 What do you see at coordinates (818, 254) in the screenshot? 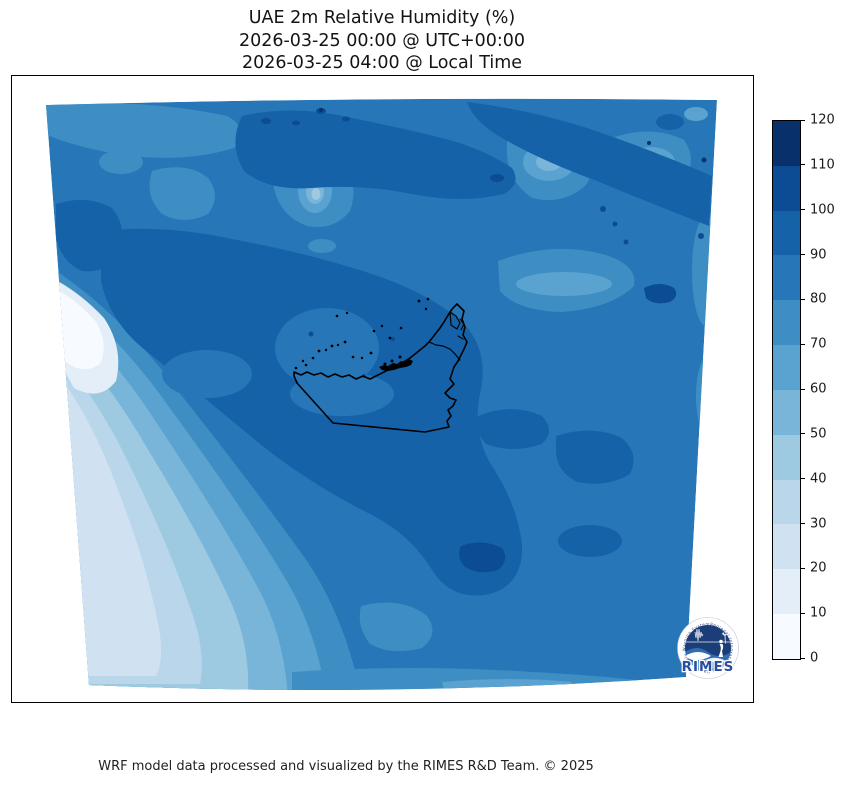
I see `colorbar-tick-label: 90` at bounding box center [818, 254].